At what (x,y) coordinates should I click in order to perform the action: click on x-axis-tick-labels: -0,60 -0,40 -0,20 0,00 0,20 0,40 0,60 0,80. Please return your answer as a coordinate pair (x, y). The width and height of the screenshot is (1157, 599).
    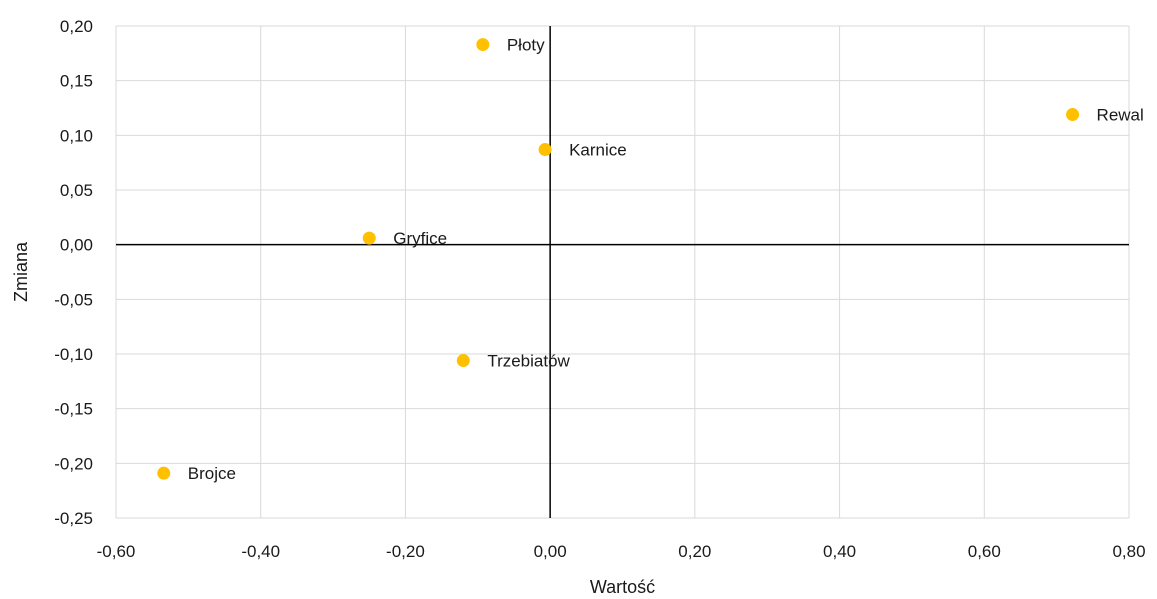
    Looking at the image, I should click on (621, 551).